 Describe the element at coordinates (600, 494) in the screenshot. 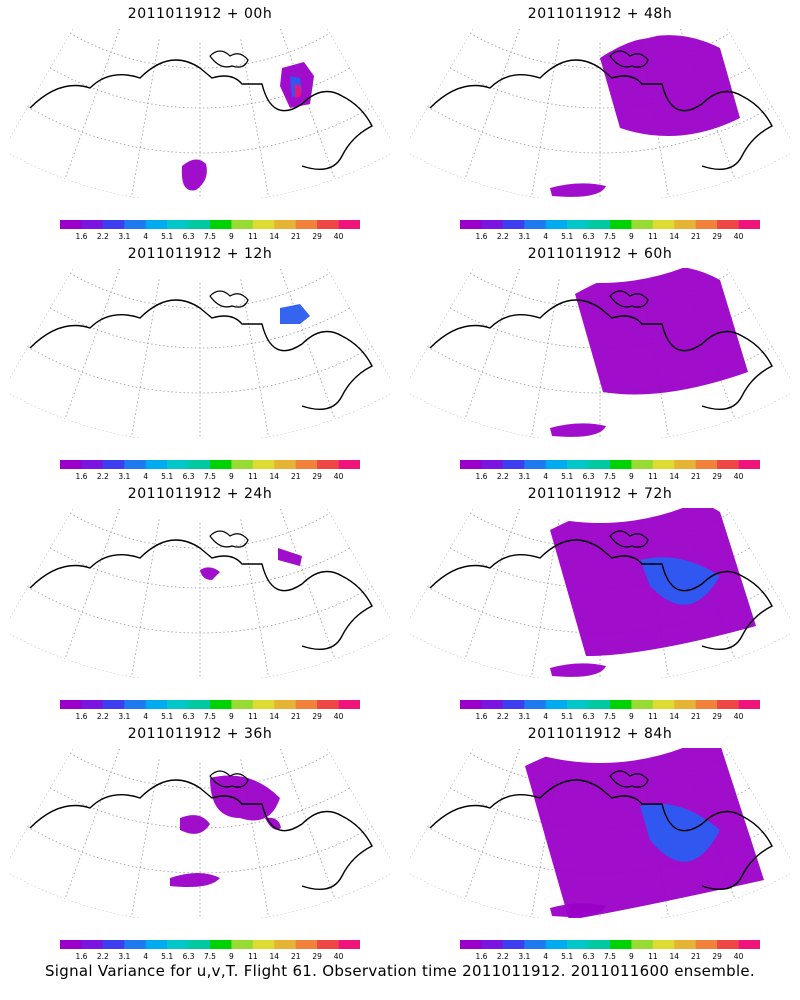

I see `panel-title: 2011011912 + 72h` at that location.